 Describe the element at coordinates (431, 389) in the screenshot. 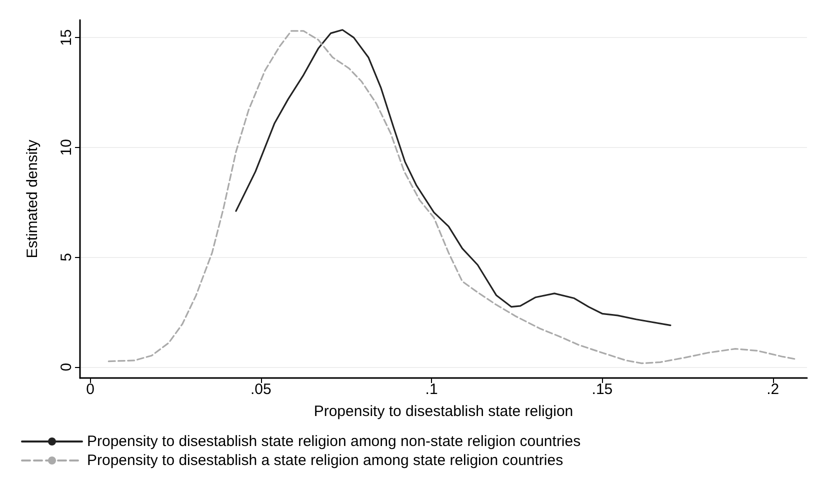

I see `x-tick-label: .1` at that location.